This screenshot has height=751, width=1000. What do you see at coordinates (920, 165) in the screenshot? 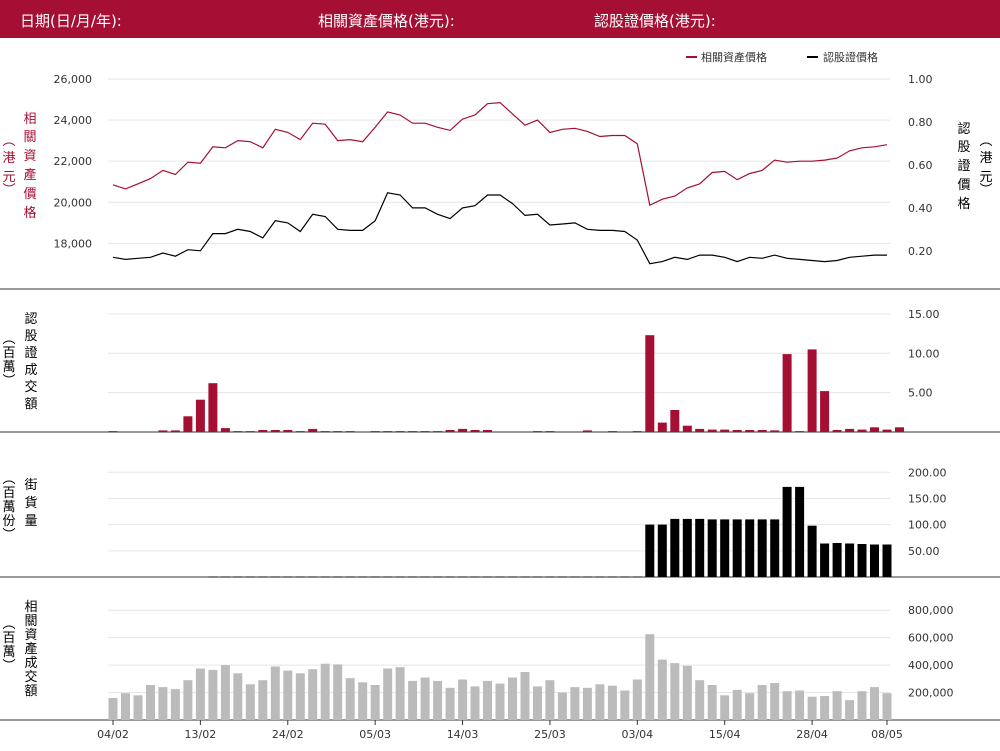
I see `y-right-tick-label: 0.60` at bounding box center [920, 165].